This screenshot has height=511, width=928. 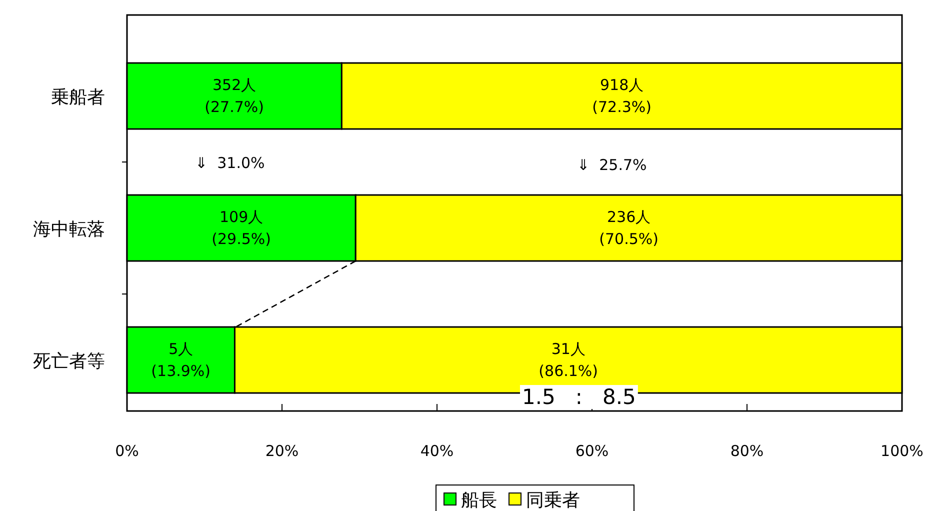 What do you see at coordinates (622, 96) in the screenshot?
I see `data-label: 918人 (72.3%)` at bounding box center [622, 96].